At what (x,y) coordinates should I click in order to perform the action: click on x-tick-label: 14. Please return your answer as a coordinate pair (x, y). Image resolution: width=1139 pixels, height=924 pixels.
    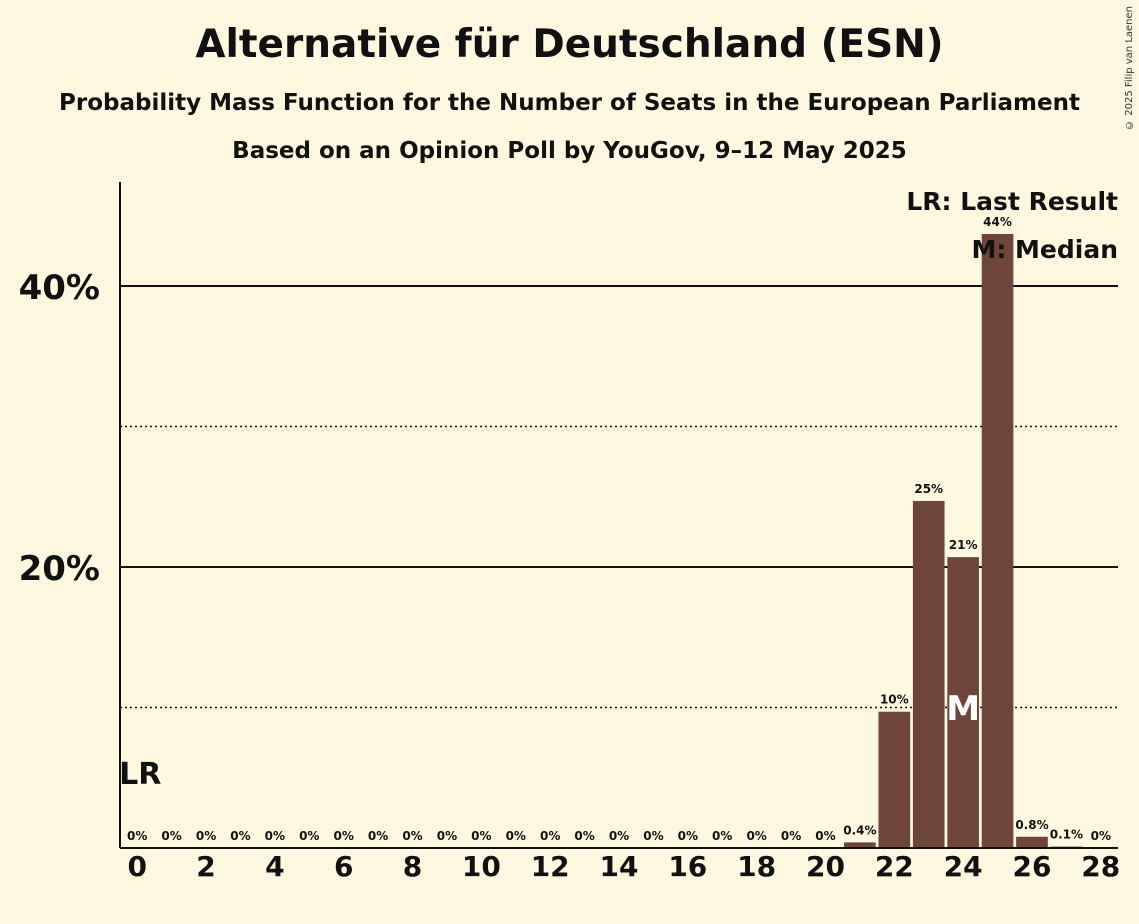
    Looking at the image, I should click on (619, 866).